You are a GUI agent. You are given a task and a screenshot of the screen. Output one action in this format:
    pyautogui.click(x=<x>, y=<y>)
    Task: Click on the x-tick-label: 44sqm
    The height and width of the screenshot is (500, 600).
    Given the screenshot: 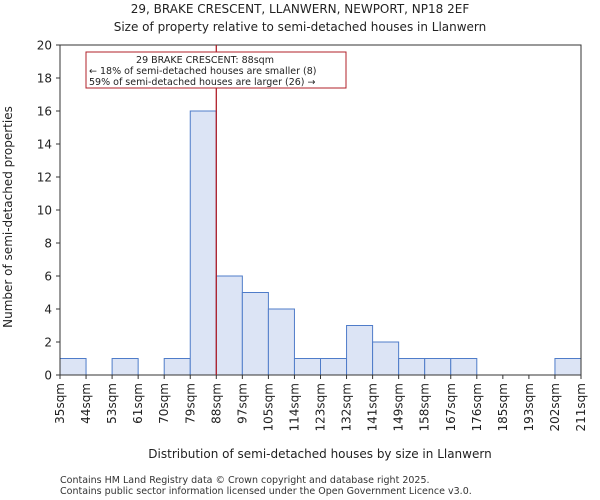 What is the action you would take?
    pyautogui.click(x=86, y=403)
    